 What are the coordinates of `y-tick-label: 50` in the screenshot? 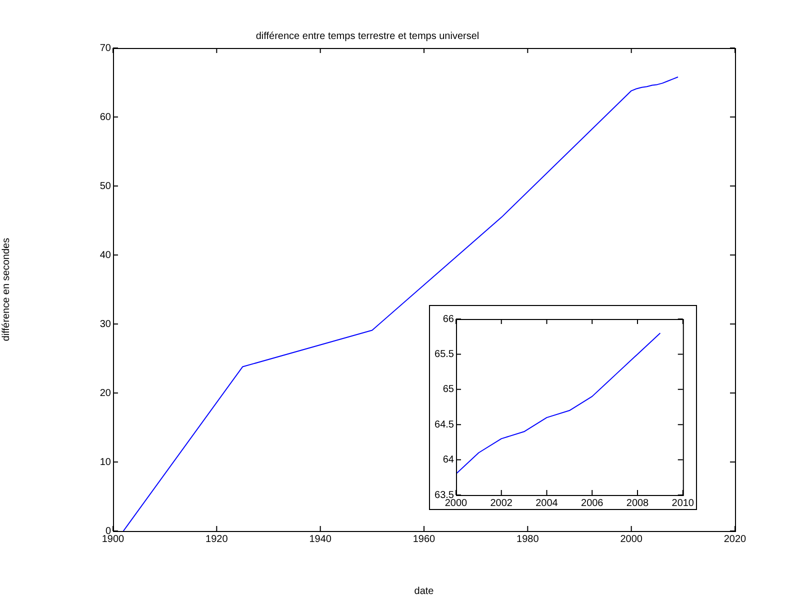 It's located at (106, 186).